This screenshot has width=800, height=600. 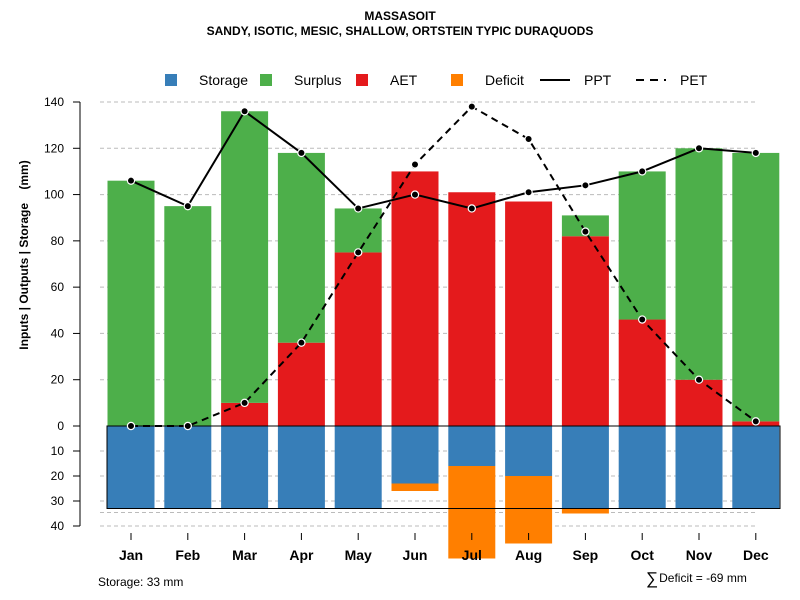 I want to click on y-tick-label: 140, so click(x=54, y=102).